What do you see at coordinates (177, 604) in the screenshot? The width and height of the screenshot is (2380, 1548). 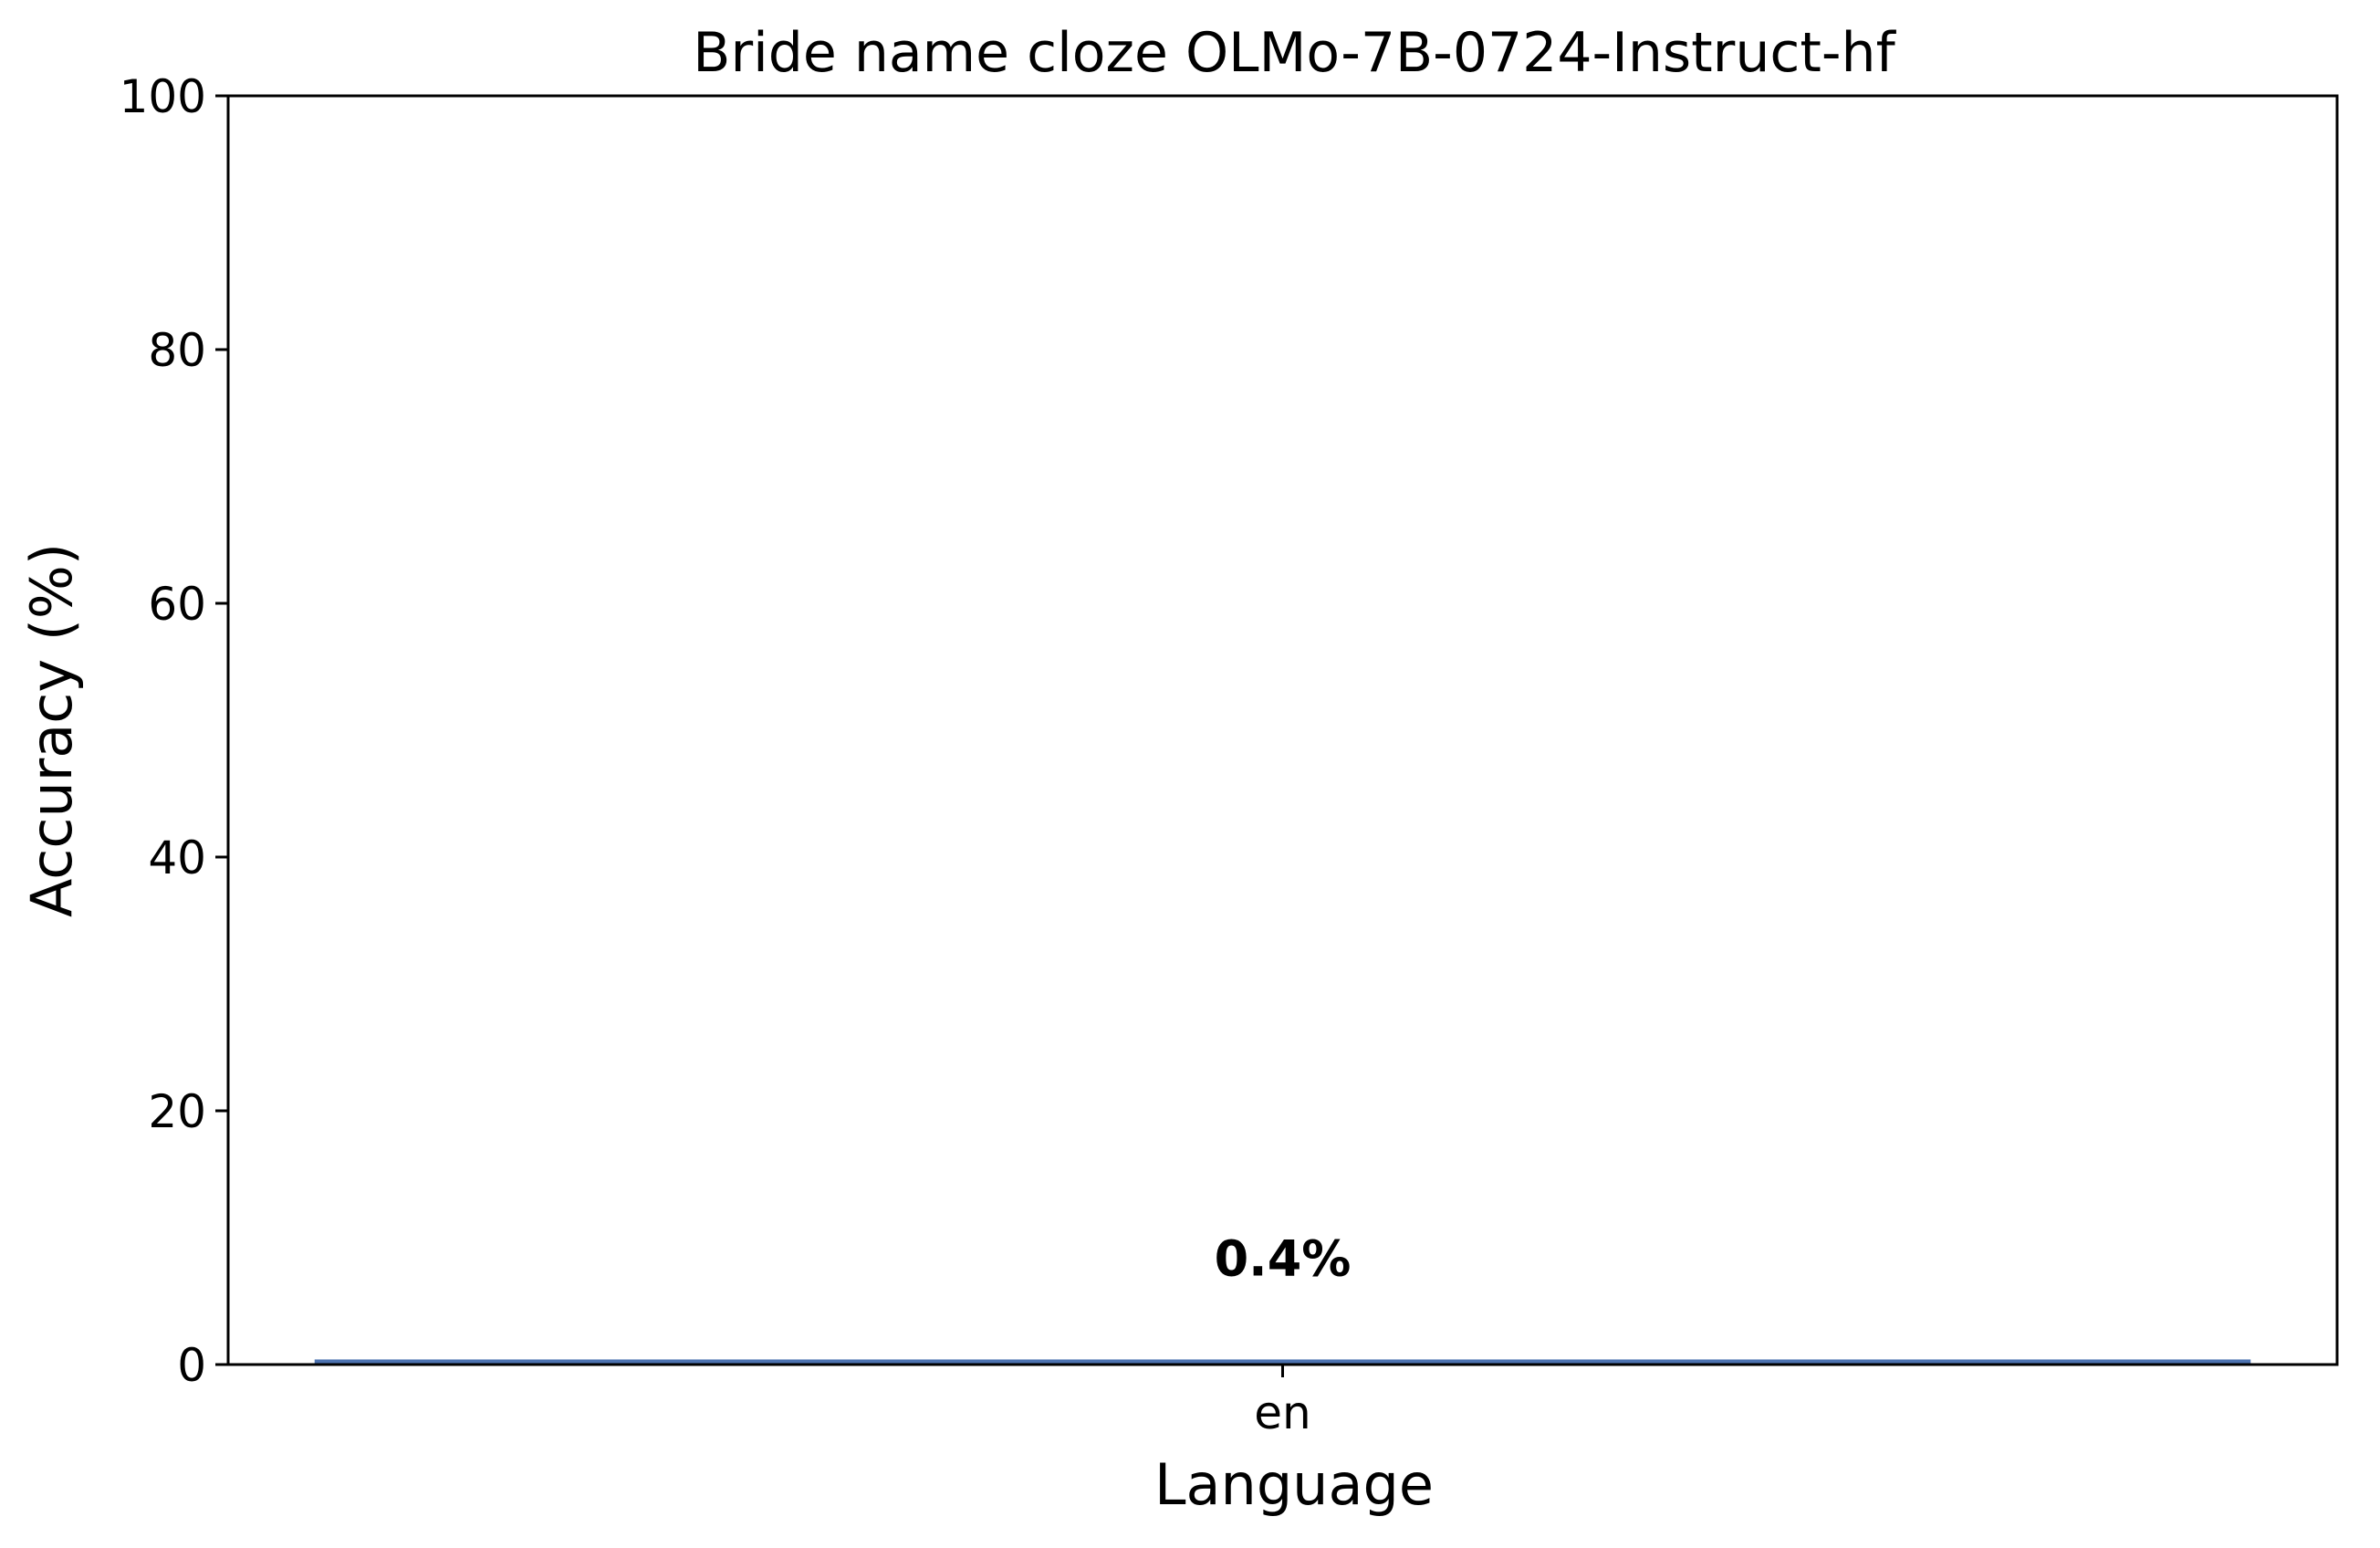 I see `y-tick-label-60: 60` at bounding box center [177, 604].